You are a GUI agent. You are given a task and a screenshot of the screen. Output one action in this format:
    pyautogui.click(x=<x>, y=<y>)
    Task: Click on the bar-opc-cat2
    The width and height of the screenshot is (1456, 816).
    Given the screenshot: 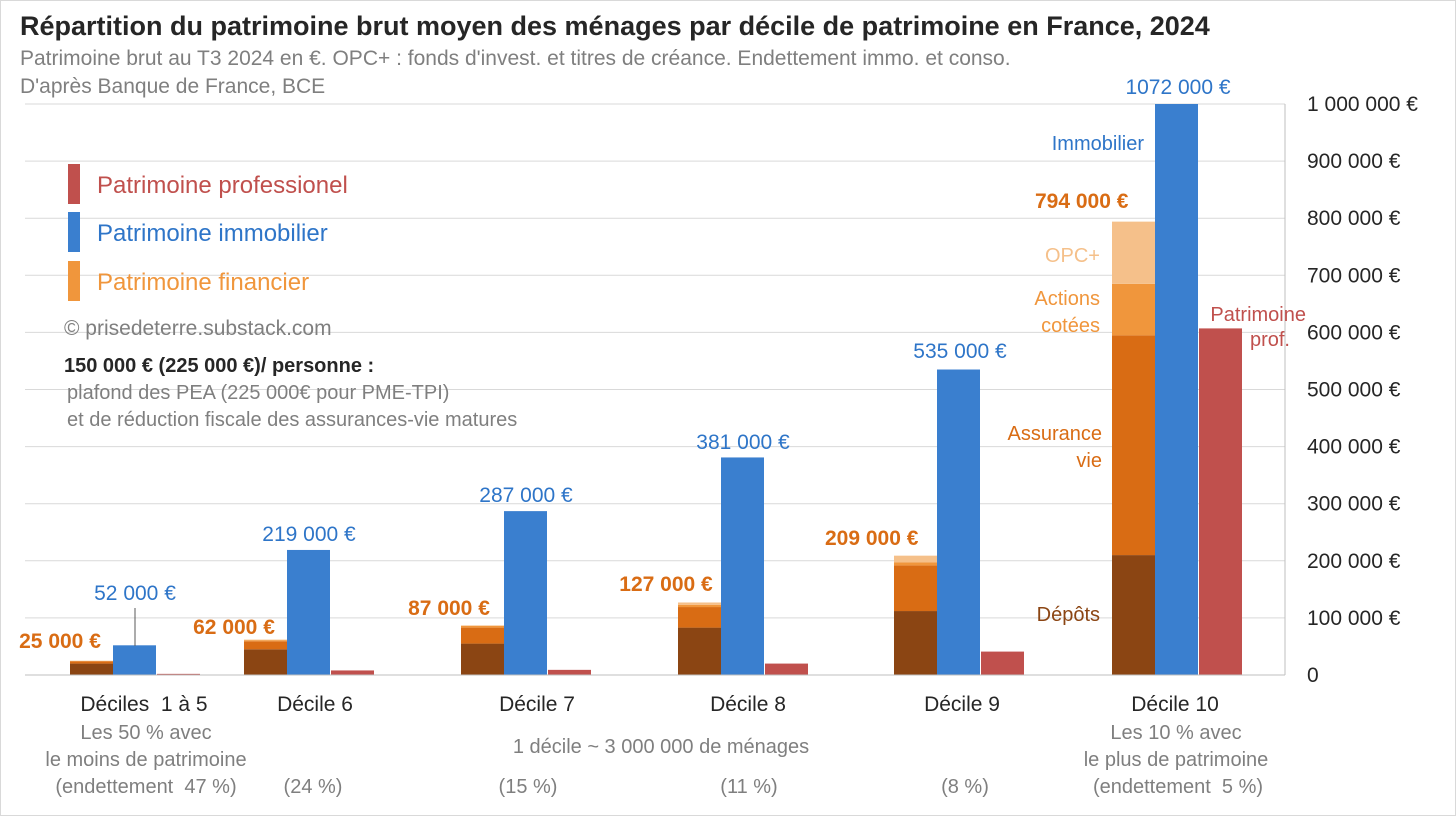 What is the action you would take?
    pyautogui.click(x=265, y=640)
    